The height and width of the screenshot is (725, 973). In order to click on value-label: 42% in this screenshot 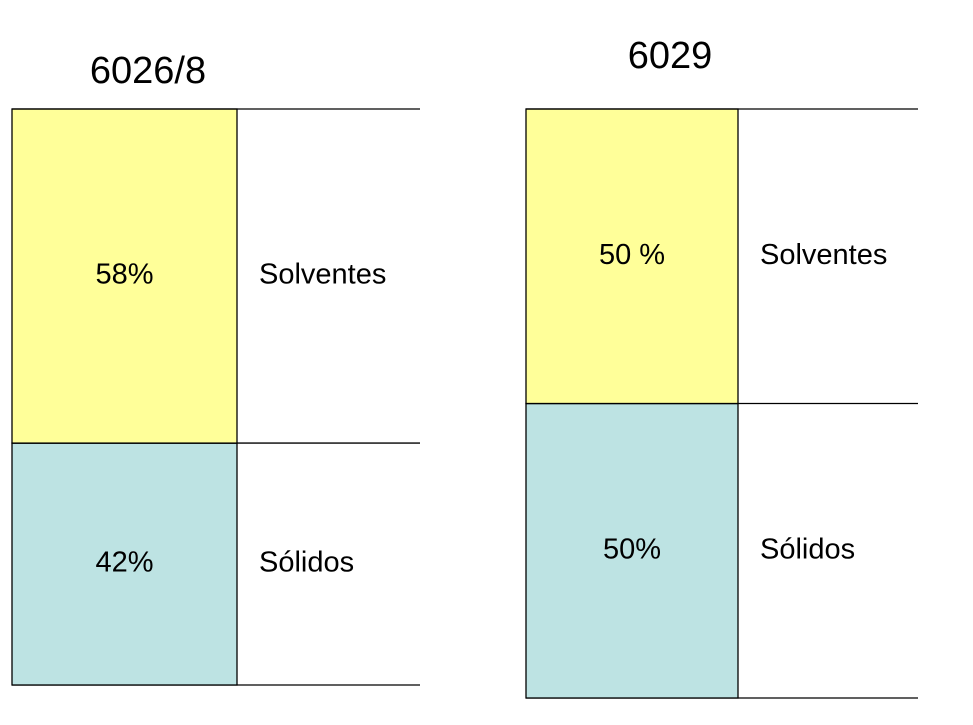, I will do `click(124, 563)`.